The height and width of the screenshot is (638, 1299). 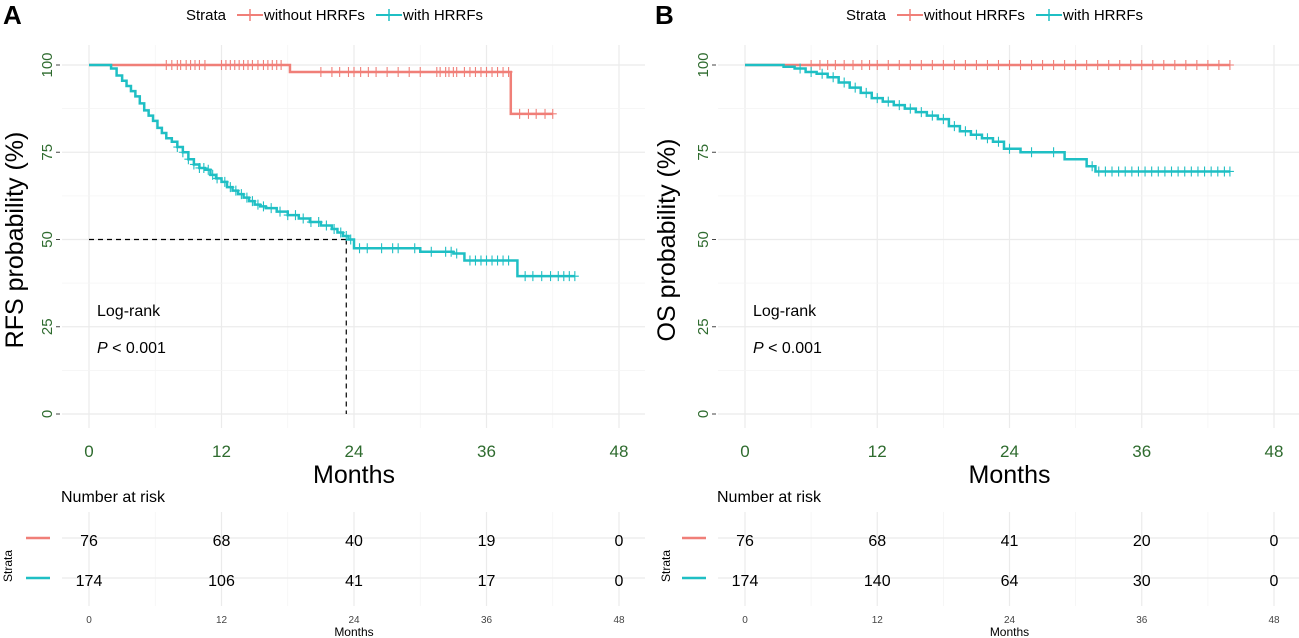 What do you see at coordinates (1102, 15) in the screenshot?
I see `legend-entry-2: with HRRFs` at bounding box center [1102, 15].